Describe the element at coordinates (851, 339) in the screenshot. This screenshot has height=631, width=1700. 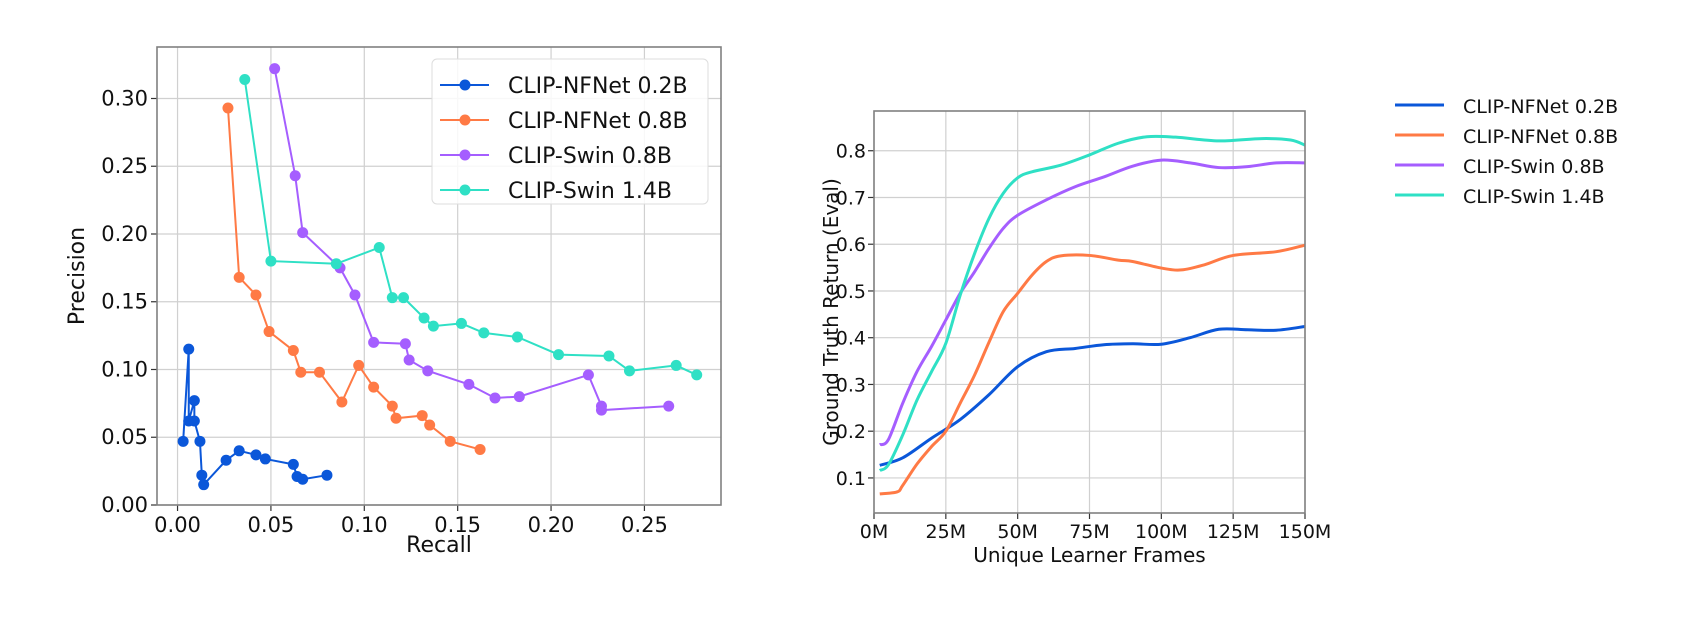
I see `y-tick-label: 0.4` at that location.